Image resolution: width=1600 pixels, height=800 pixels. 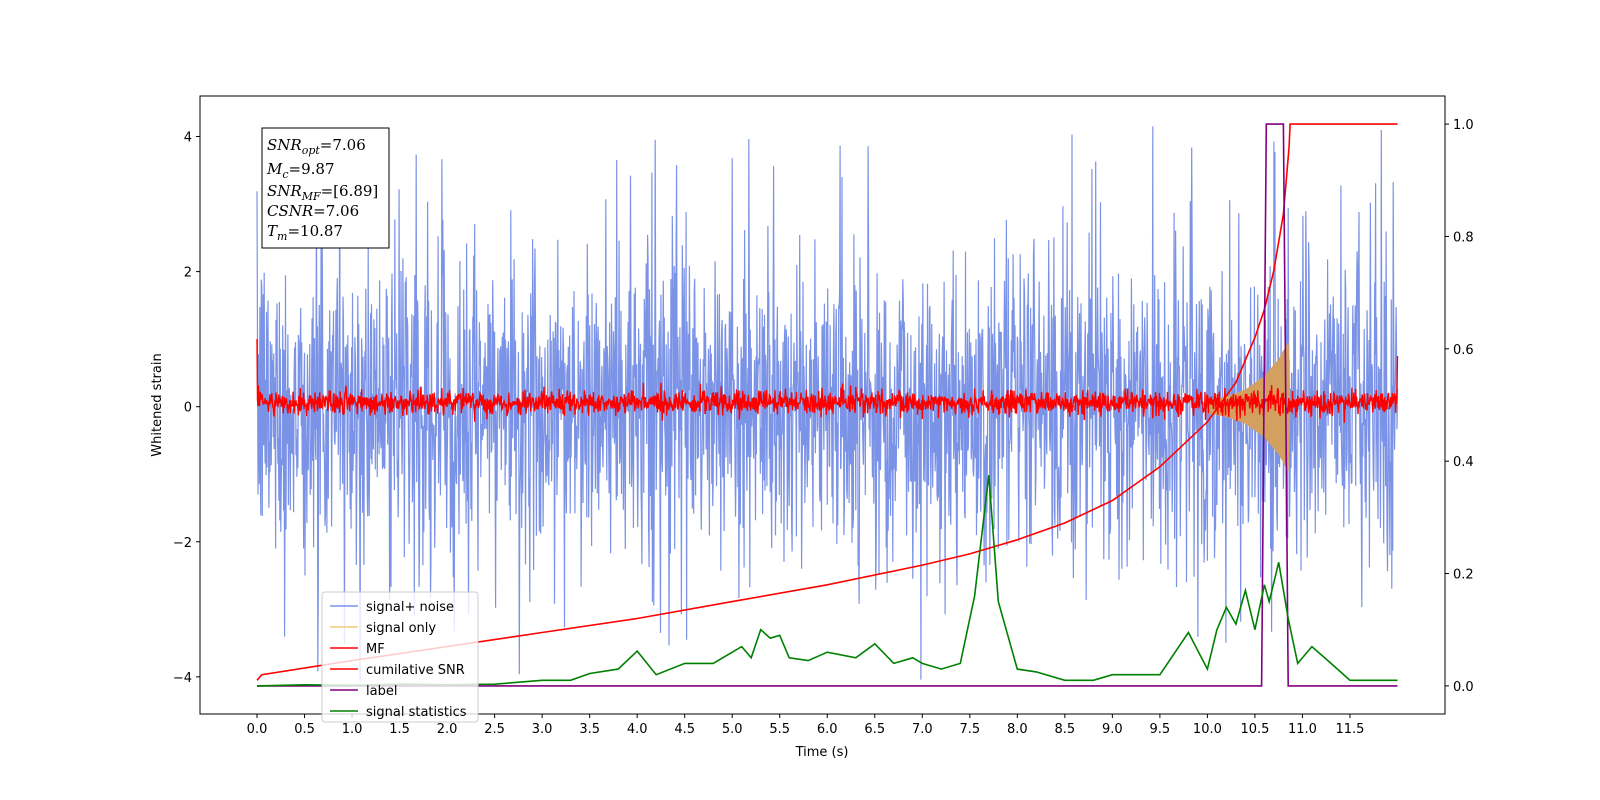 I want to click on annotation-snr-mf: SNRMF=[6.89], so click(x=322, y=192).